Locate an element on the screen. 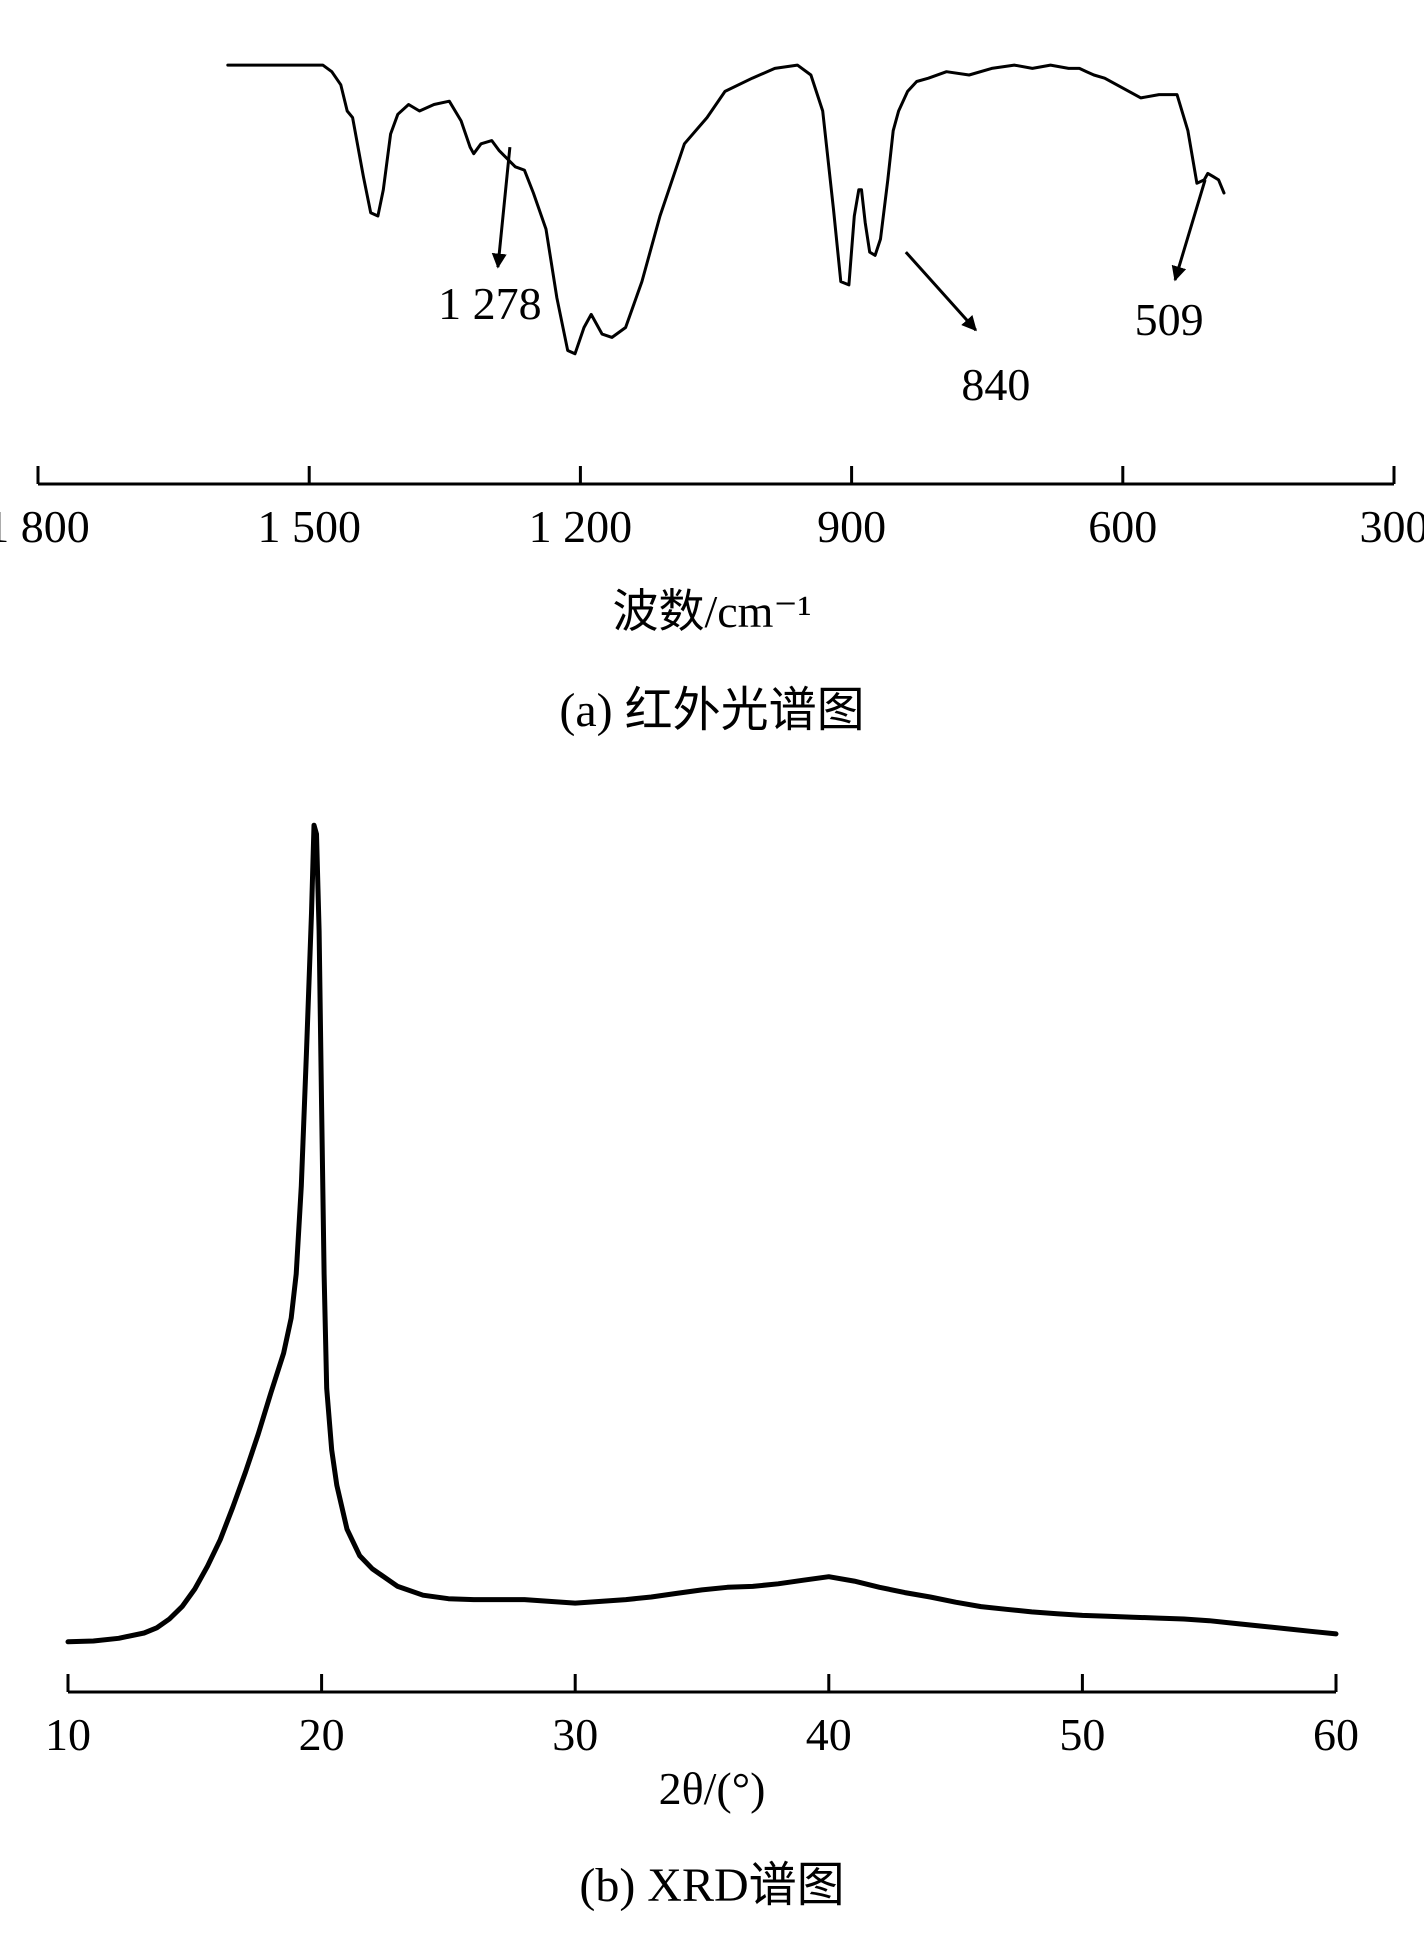 The height and width of the screenshot is (1958, 1424). ir-x-tick-label: 1 800 is located at coordinates (45, 526).